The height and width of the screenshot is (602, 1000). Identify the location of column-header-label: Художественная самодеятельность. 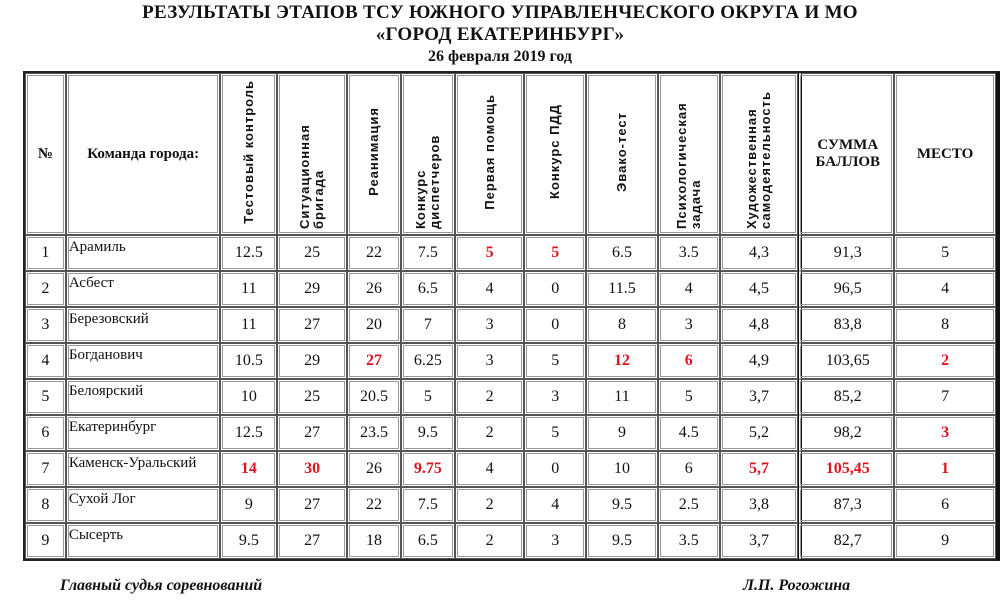
(758, 160).